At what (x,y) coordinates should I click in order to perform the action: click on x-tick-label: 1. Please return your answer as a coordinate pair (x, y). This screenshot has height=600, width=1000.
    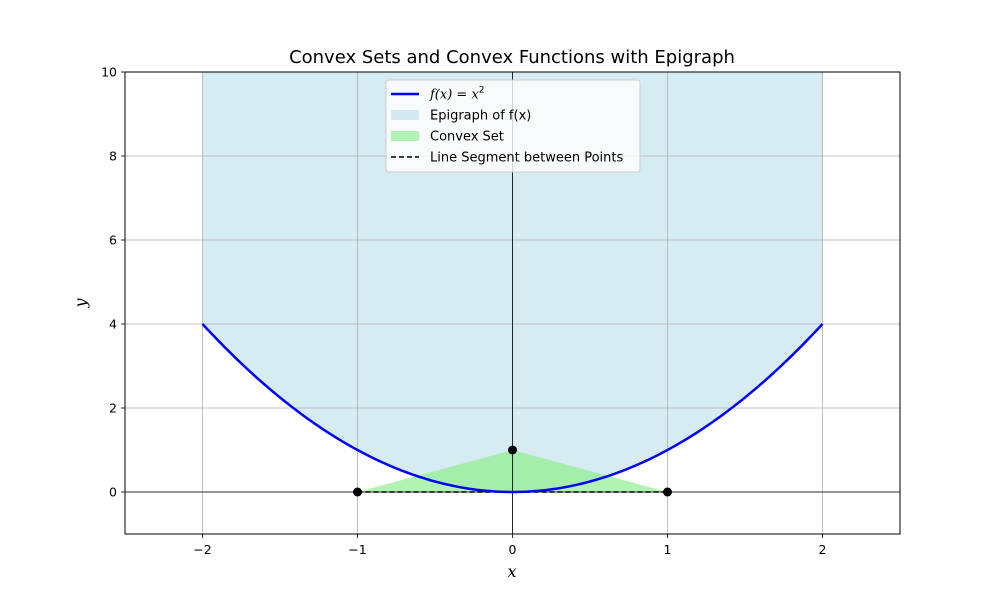
    Looking at the image, I should click on (668, 549).